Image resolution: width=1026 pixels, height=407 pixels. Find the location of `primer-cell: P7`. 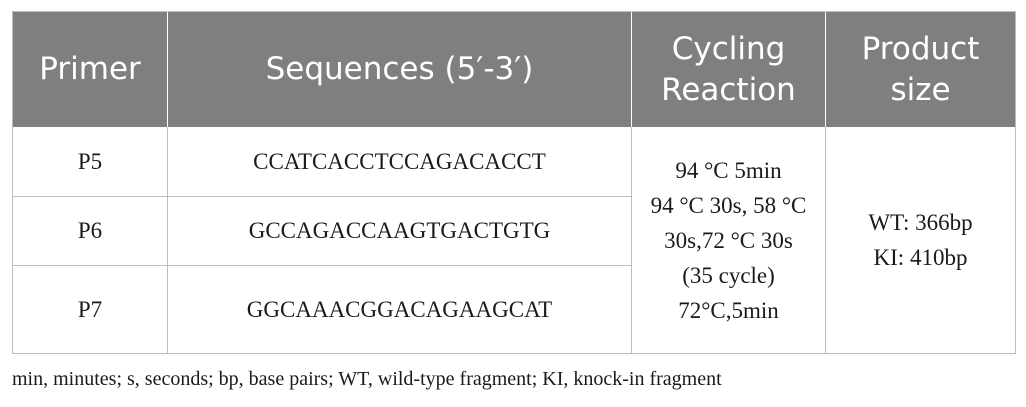

primer-cell: P7 is located at coordinates (90, 309).